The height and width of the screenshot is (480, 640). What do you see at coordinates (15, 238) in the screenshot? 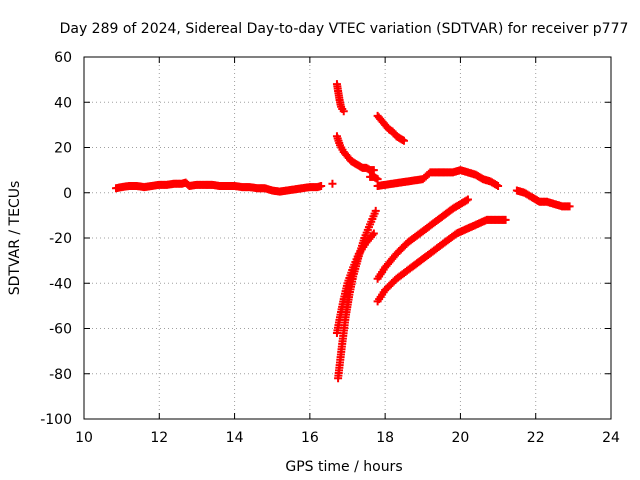
I see `y-axis-label: SDTVAR / TECUs` at bounding box center [15, 238].